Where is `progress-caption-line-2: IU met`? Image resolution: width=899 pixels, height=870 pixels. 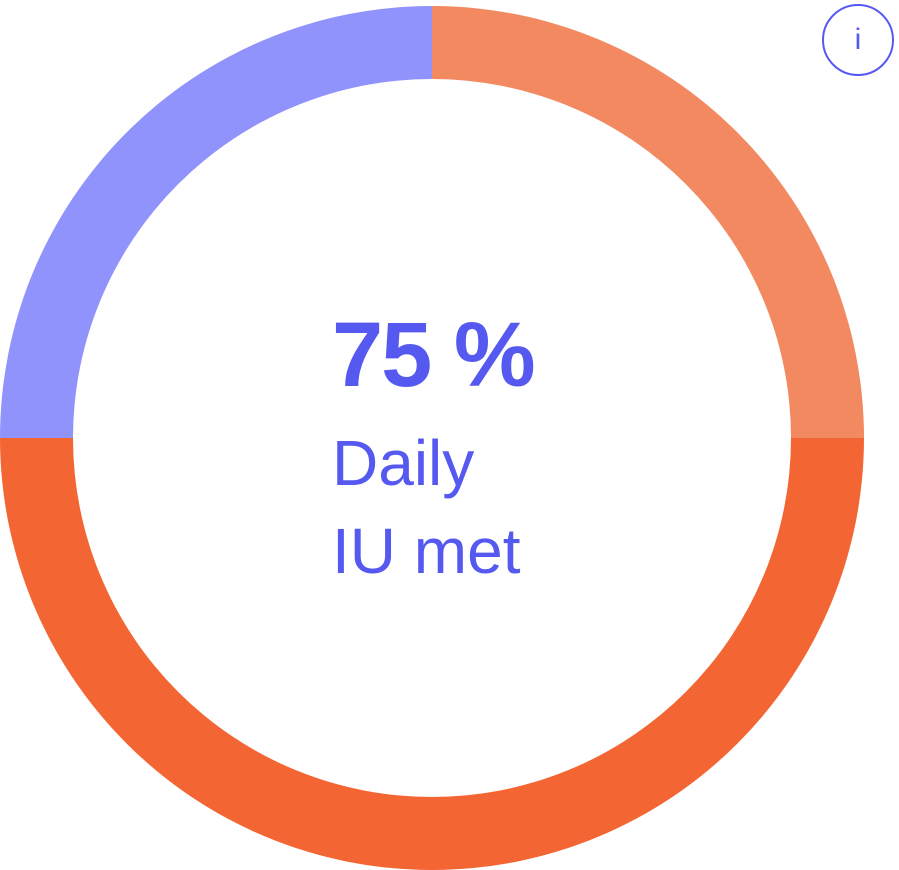 progress-caption-line-2: IU met is located at coordinates (426, 551).